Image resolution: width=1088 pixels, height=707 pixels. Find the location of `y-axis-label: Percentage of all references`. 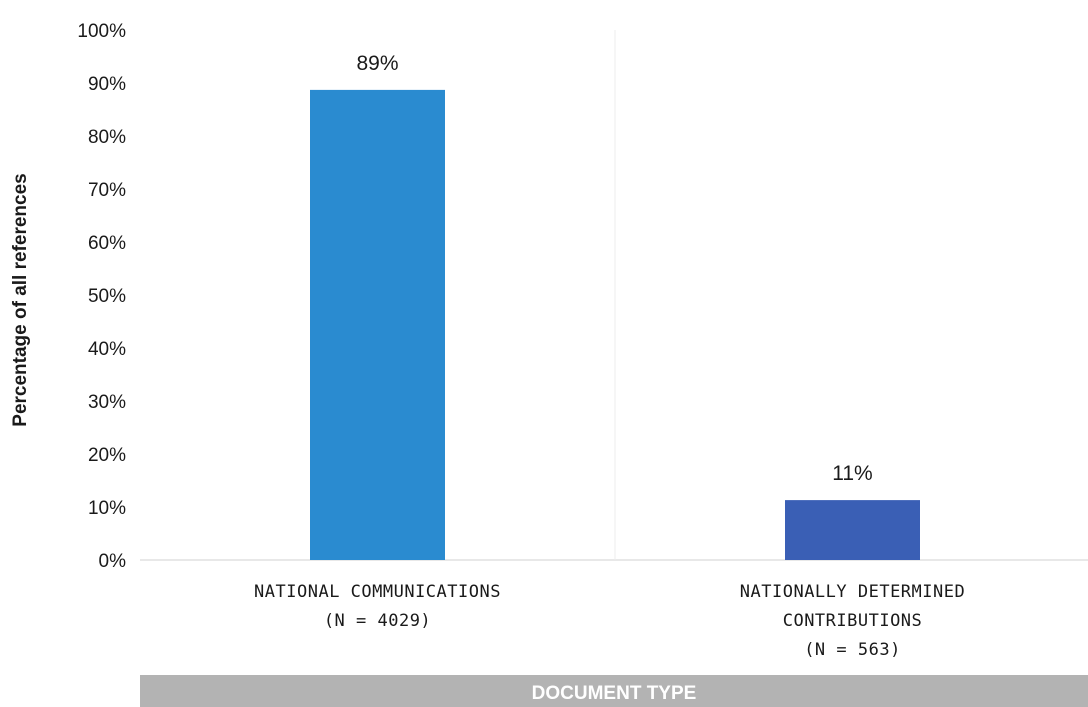

y-axis-label: Percentage of all references is located at coordinates (20, 299).